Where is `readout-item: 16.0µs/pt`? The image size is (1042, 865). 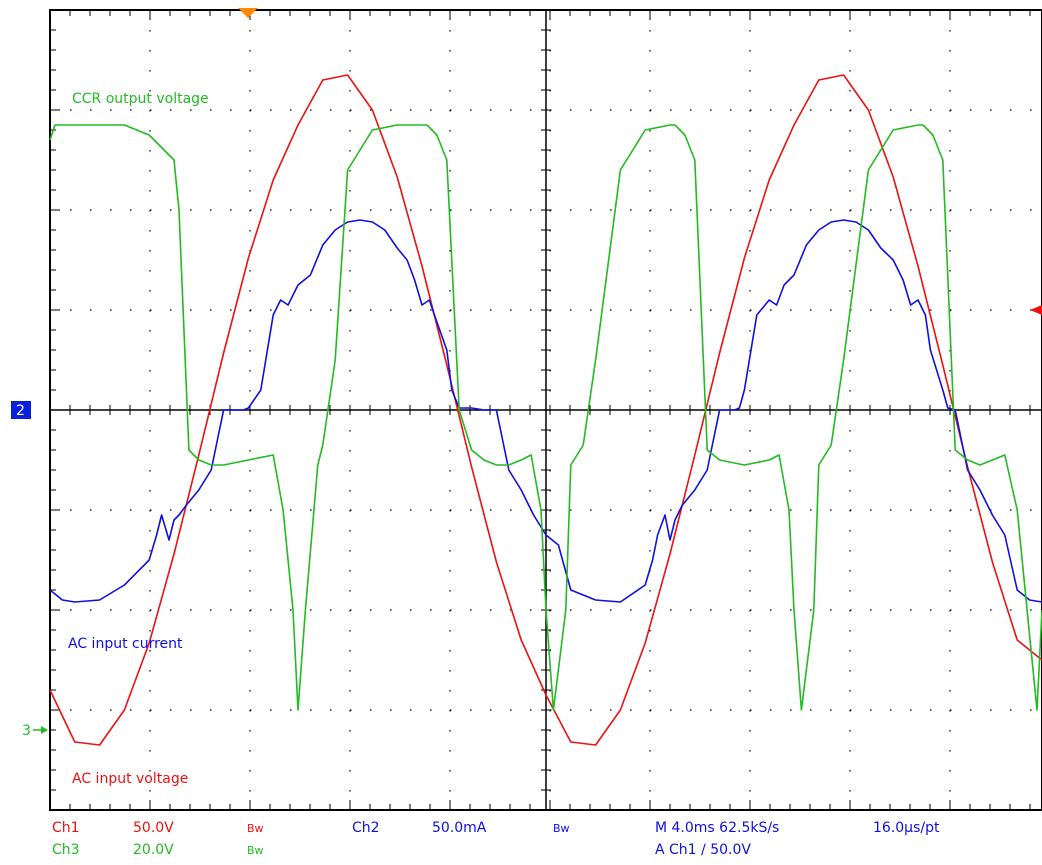 readout-item: 16.0µs/pt is located at coordinates (906, 828).